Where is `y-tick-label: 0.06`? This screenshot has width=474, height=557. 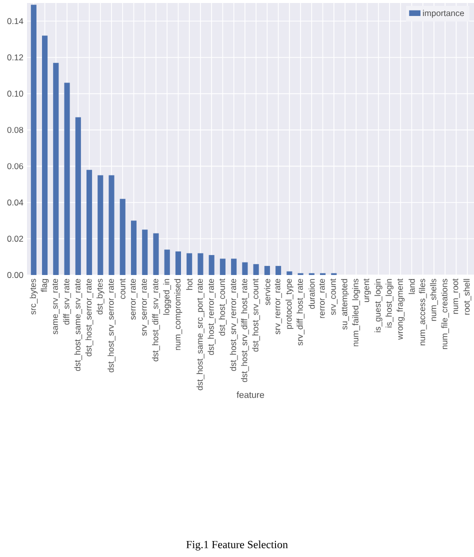
y-tick-label: 0.06 is located at coordinates (15, 166).